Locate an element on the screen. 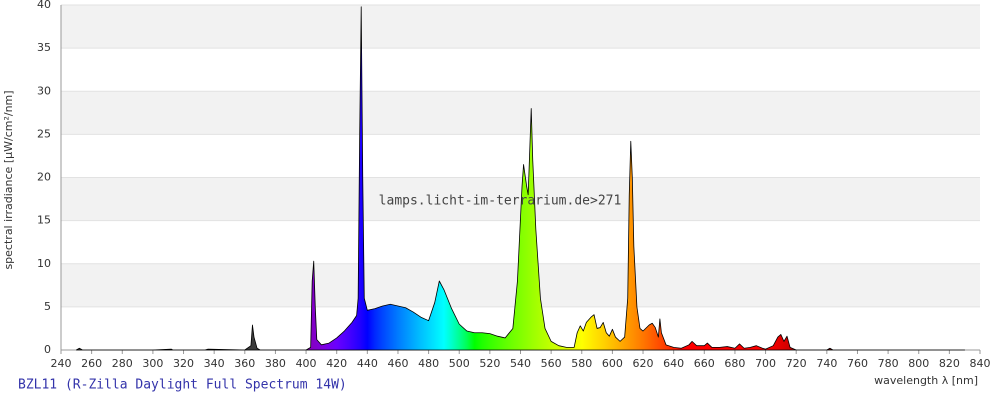 The height and width of the screenshot is (404, 1000). x-tick-label: 280 is located at coordinates (122, 363).